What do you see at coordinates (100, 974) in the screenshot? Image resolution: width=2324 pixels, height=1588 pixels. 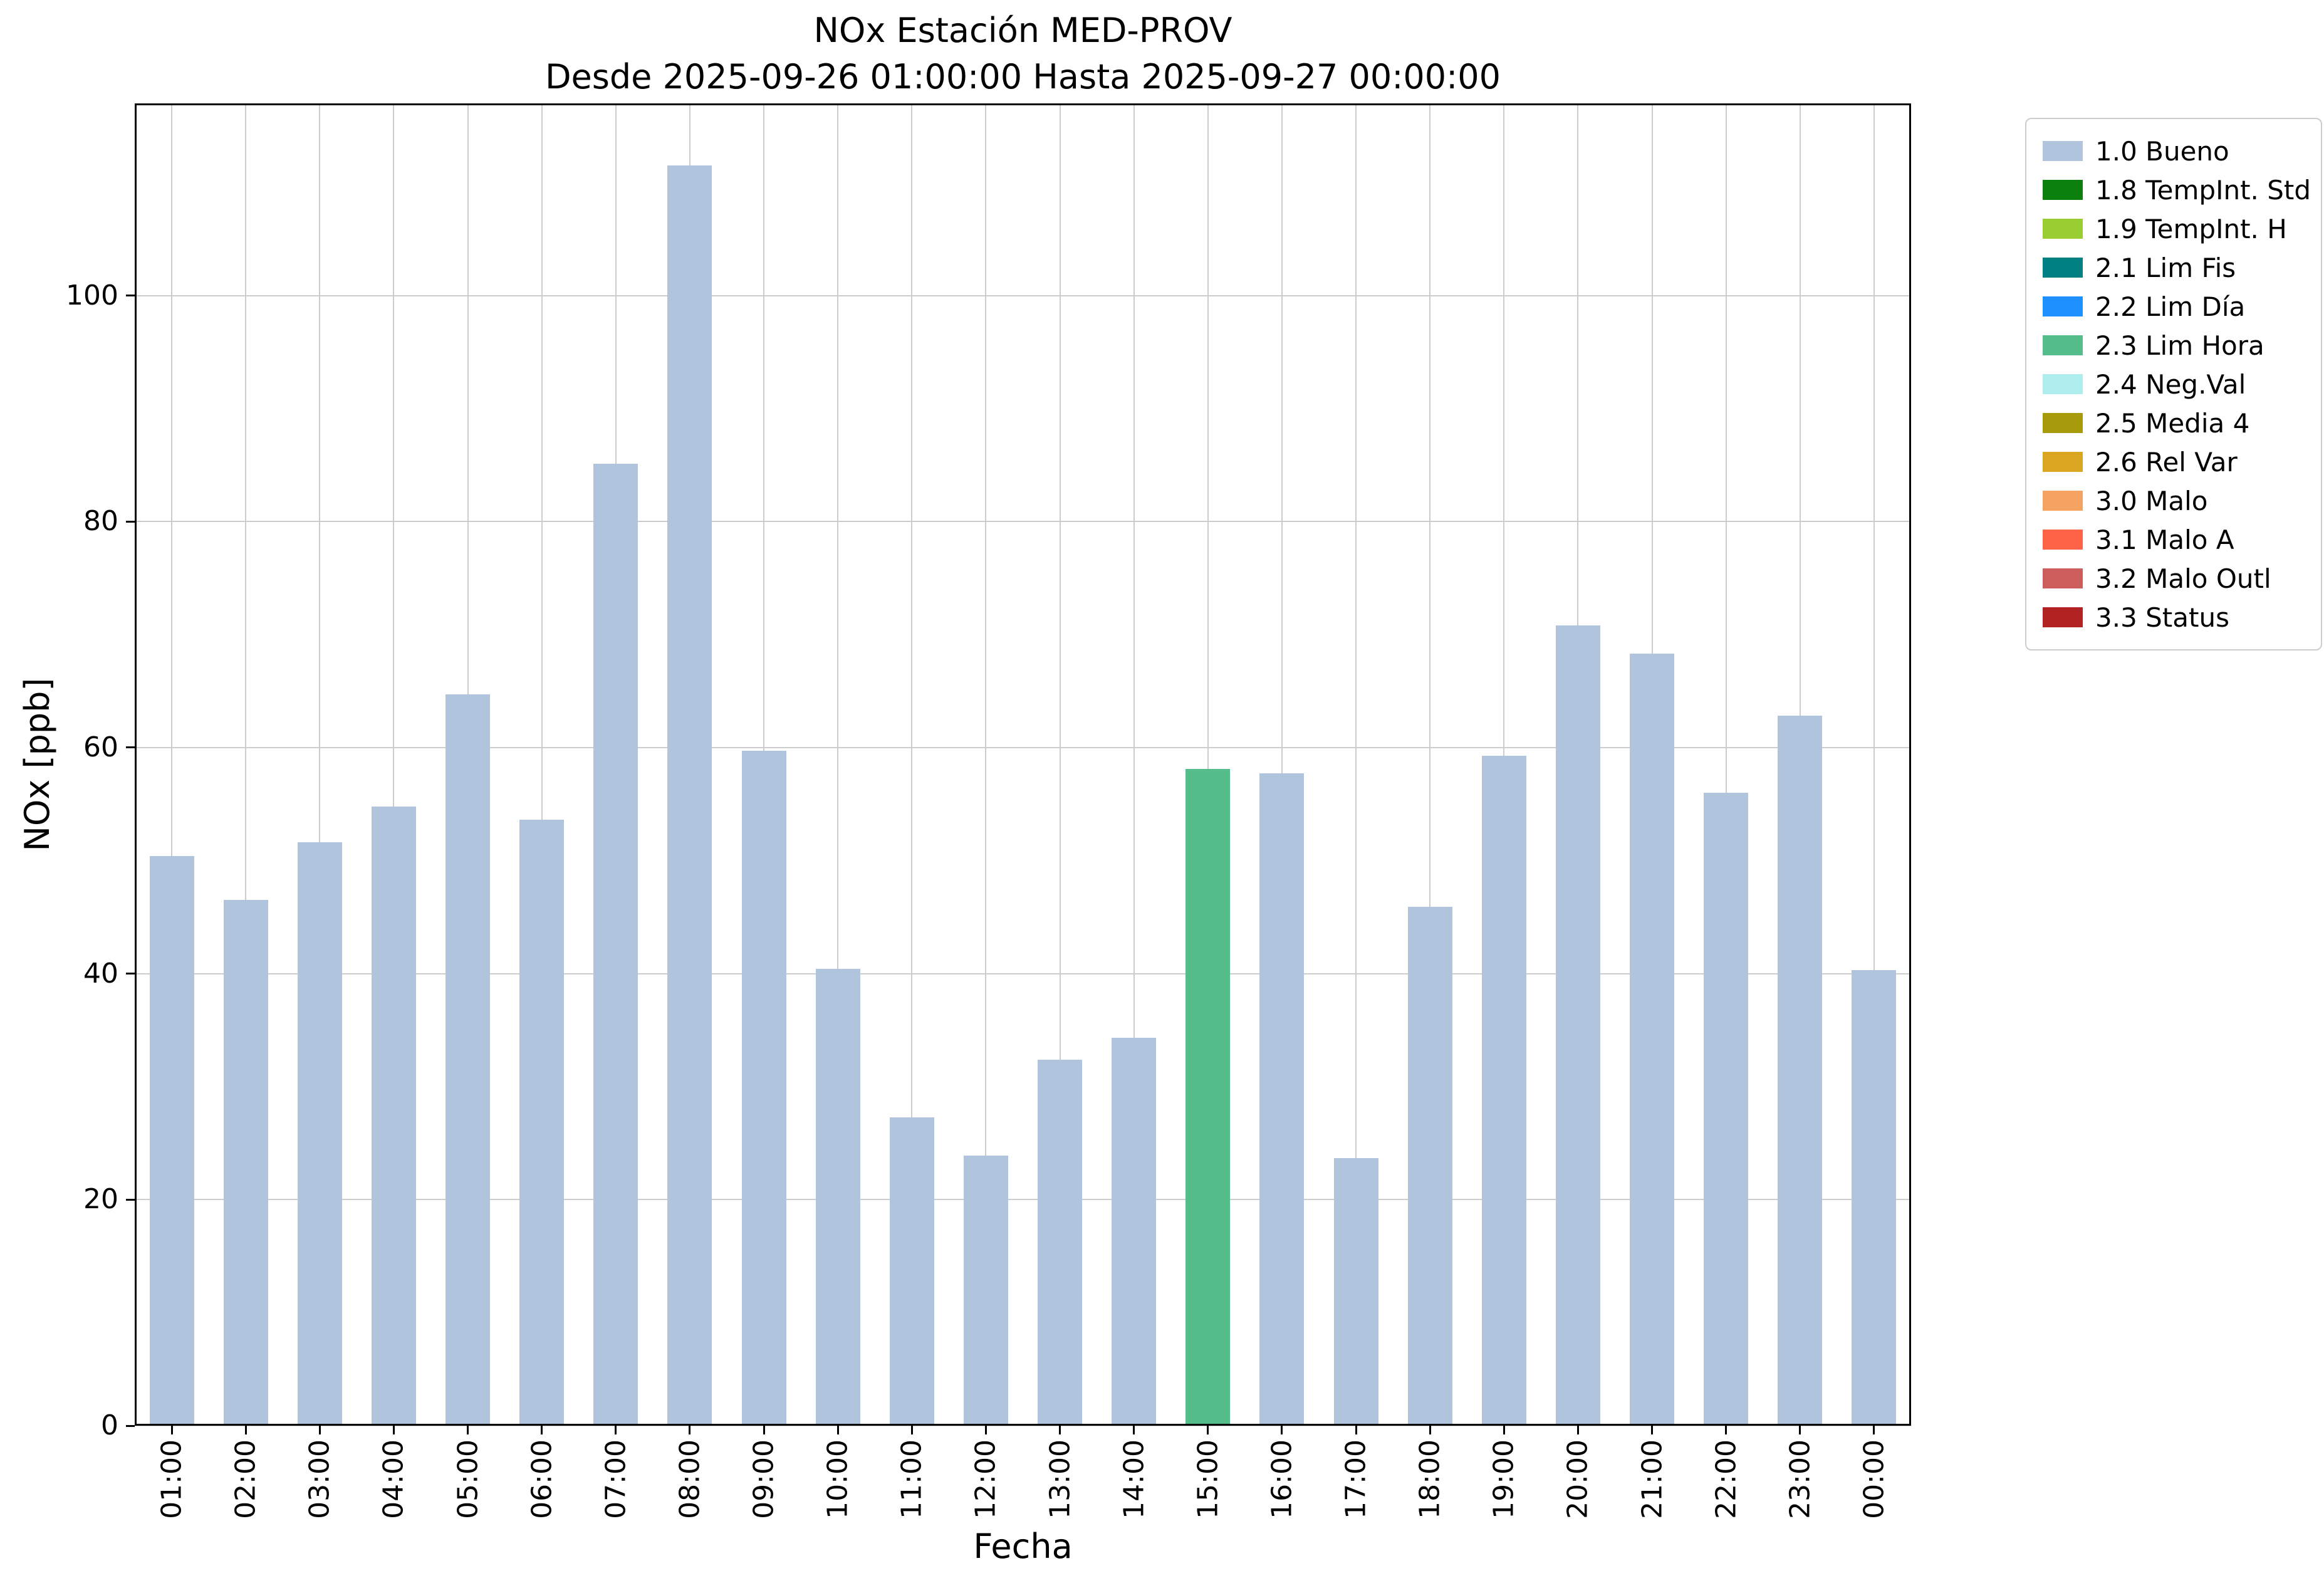 I see `y-tick-label: 40` at bounding box center [100, 974].